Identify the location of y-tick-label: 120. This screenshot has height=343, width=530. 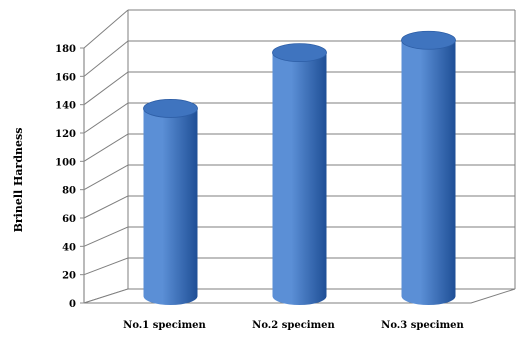
(65, 134).